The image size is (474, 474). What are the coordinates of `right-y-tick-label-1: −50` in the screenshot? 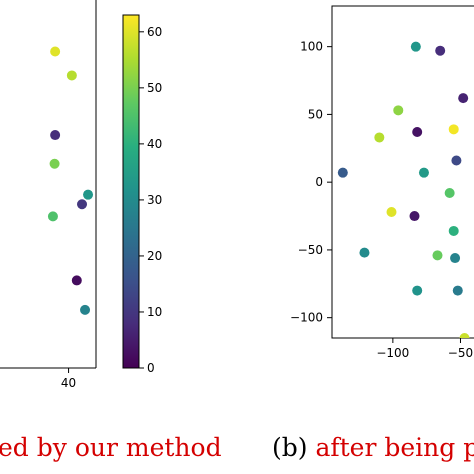 It's located at (310, 250).